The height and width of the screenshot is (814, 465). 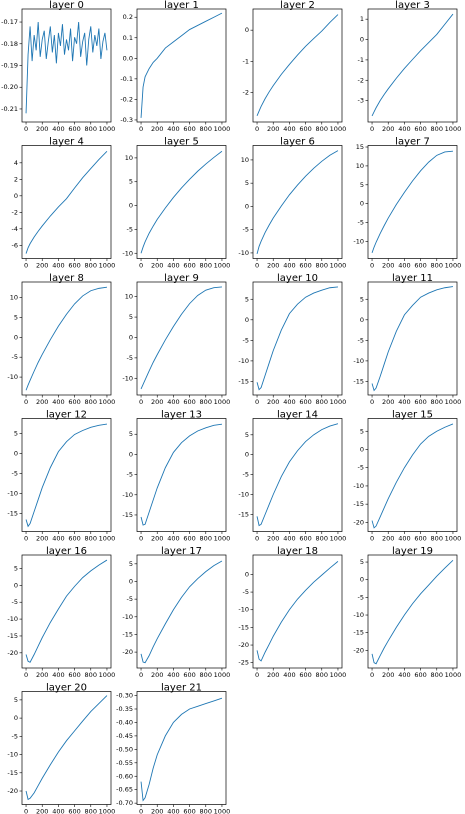 What do you see at coordinates (412, 5) in the screenshot?
I see `subplot-title: layer 3` at bounding box center [412, 5].